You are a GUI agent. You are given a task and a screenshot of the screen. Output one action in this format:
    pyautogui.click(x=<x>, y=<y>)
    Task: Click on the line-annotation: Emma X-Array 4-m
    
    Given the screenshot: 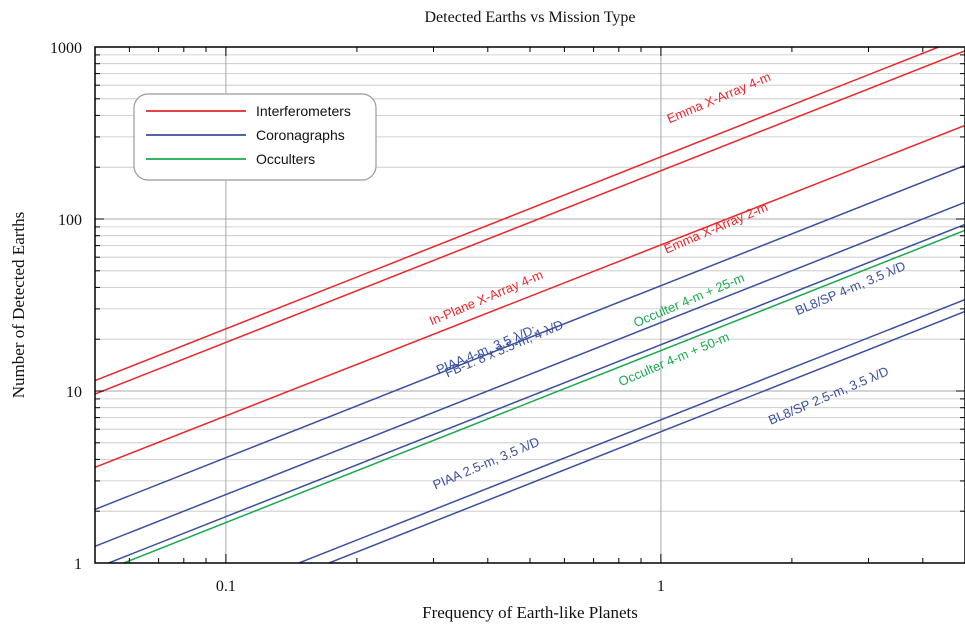 What is the action you would take?
    pyautogui.click(x=719, y=97)
    